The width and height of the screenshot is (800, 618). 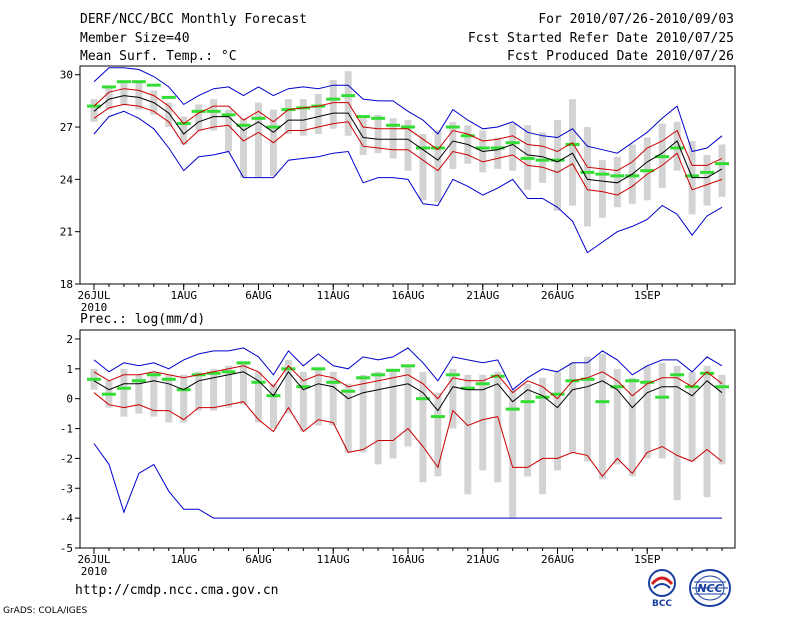 What do you see at coordinates (408, 435) in the screenshot?
I see `mean-minus-std-line` at bounding box center [408, 435].